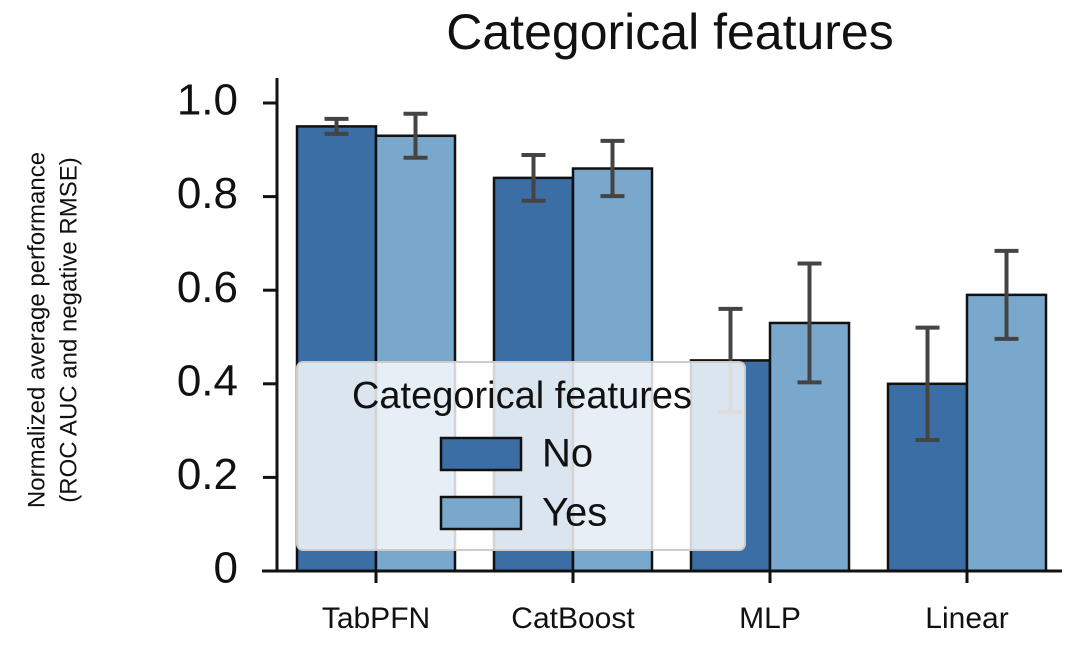  What do you see at coordinates (207, 474) in the screenshot?
I see `y-tick-label: 0.2` at bounding box center [207, 474].